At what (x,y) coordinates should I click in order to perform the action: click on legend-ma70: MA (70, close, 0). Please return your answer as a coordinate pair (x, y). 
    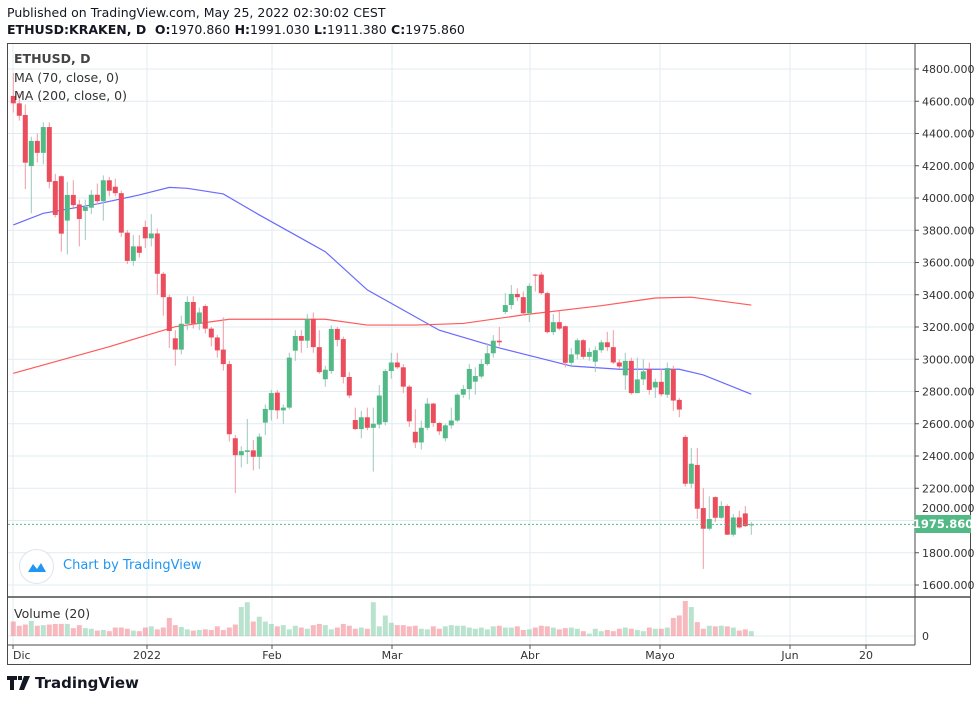
    Looking at the image, I should click on (67, 77).